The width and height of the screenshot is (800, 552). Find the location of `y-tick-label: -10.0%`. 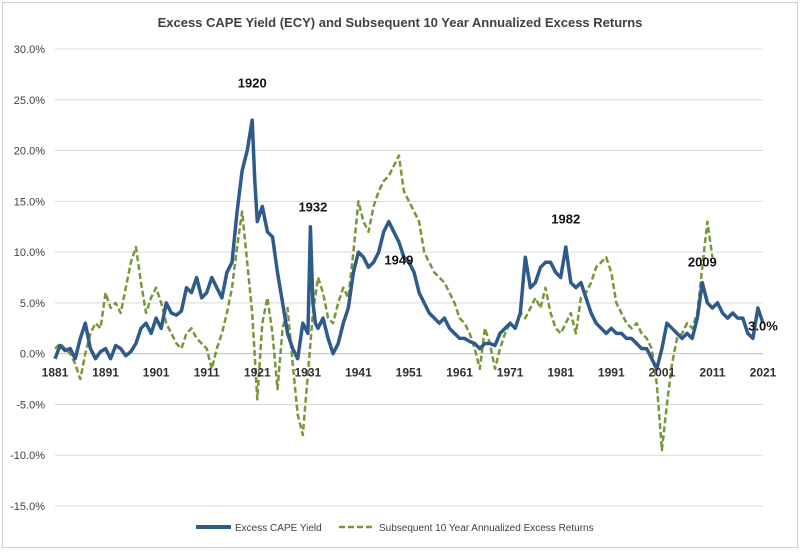

y-tick-label: -10.0% is located at coordinates (27, 456).